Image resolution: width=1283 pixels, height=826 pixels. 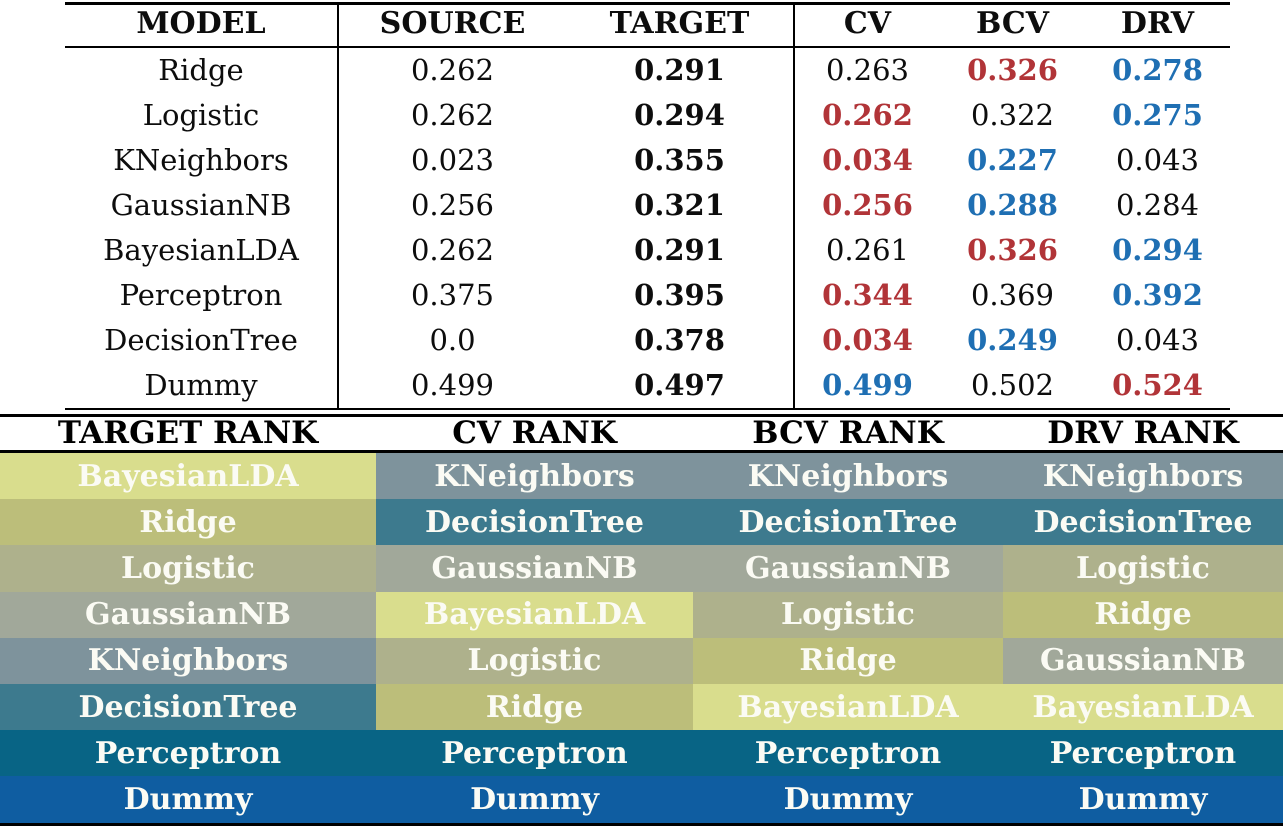 What do you see at coordinates (867, 205) in the screenshot?
I see `cell-cv: 0.256` at bounding box center [867, 205].